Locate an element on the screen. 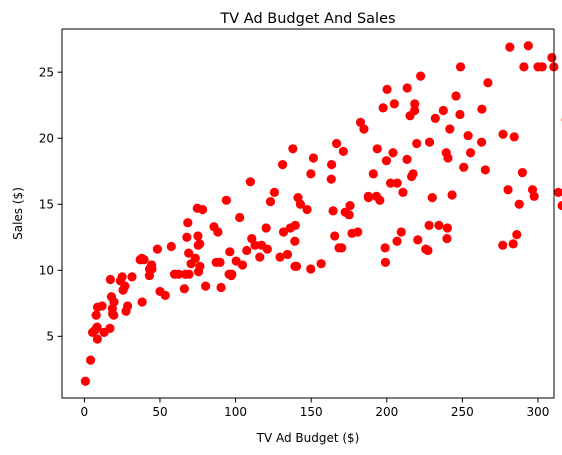  y-axis-ticks: 5 10 15 20 25 is located at coordinates (50, 204).